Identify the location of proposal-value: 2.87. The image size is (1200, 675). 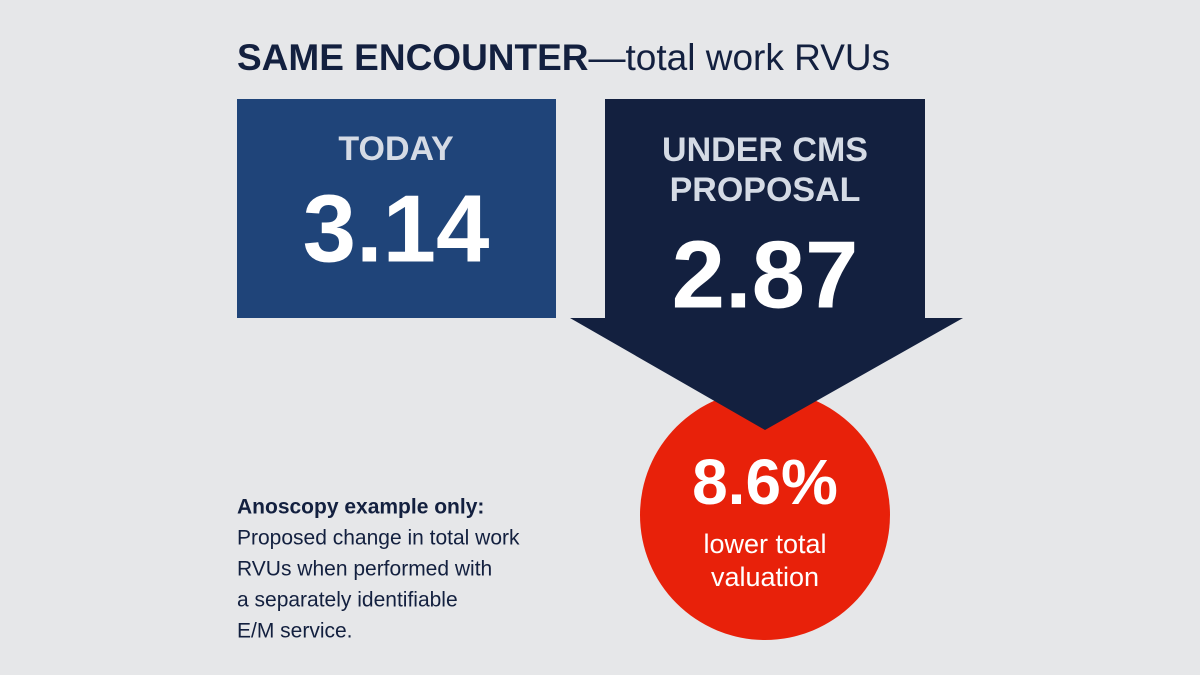
(765, 274).